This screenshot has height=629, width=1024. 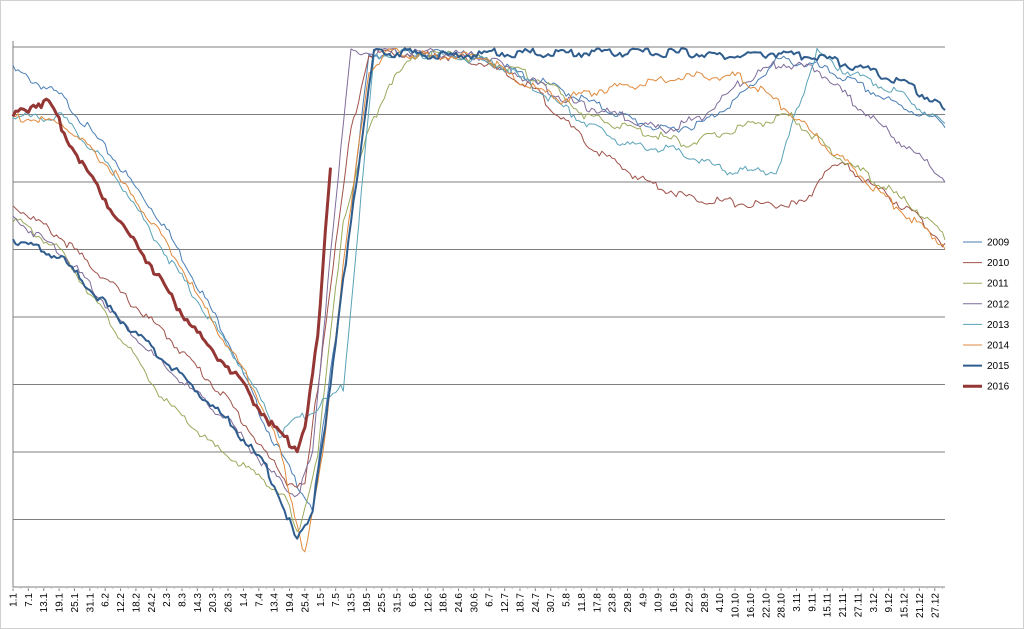 What do you see at coordinates (659, 603) in the screenshot?
I see `x-tick-label: 10.9` at bounding box center [659, 603].